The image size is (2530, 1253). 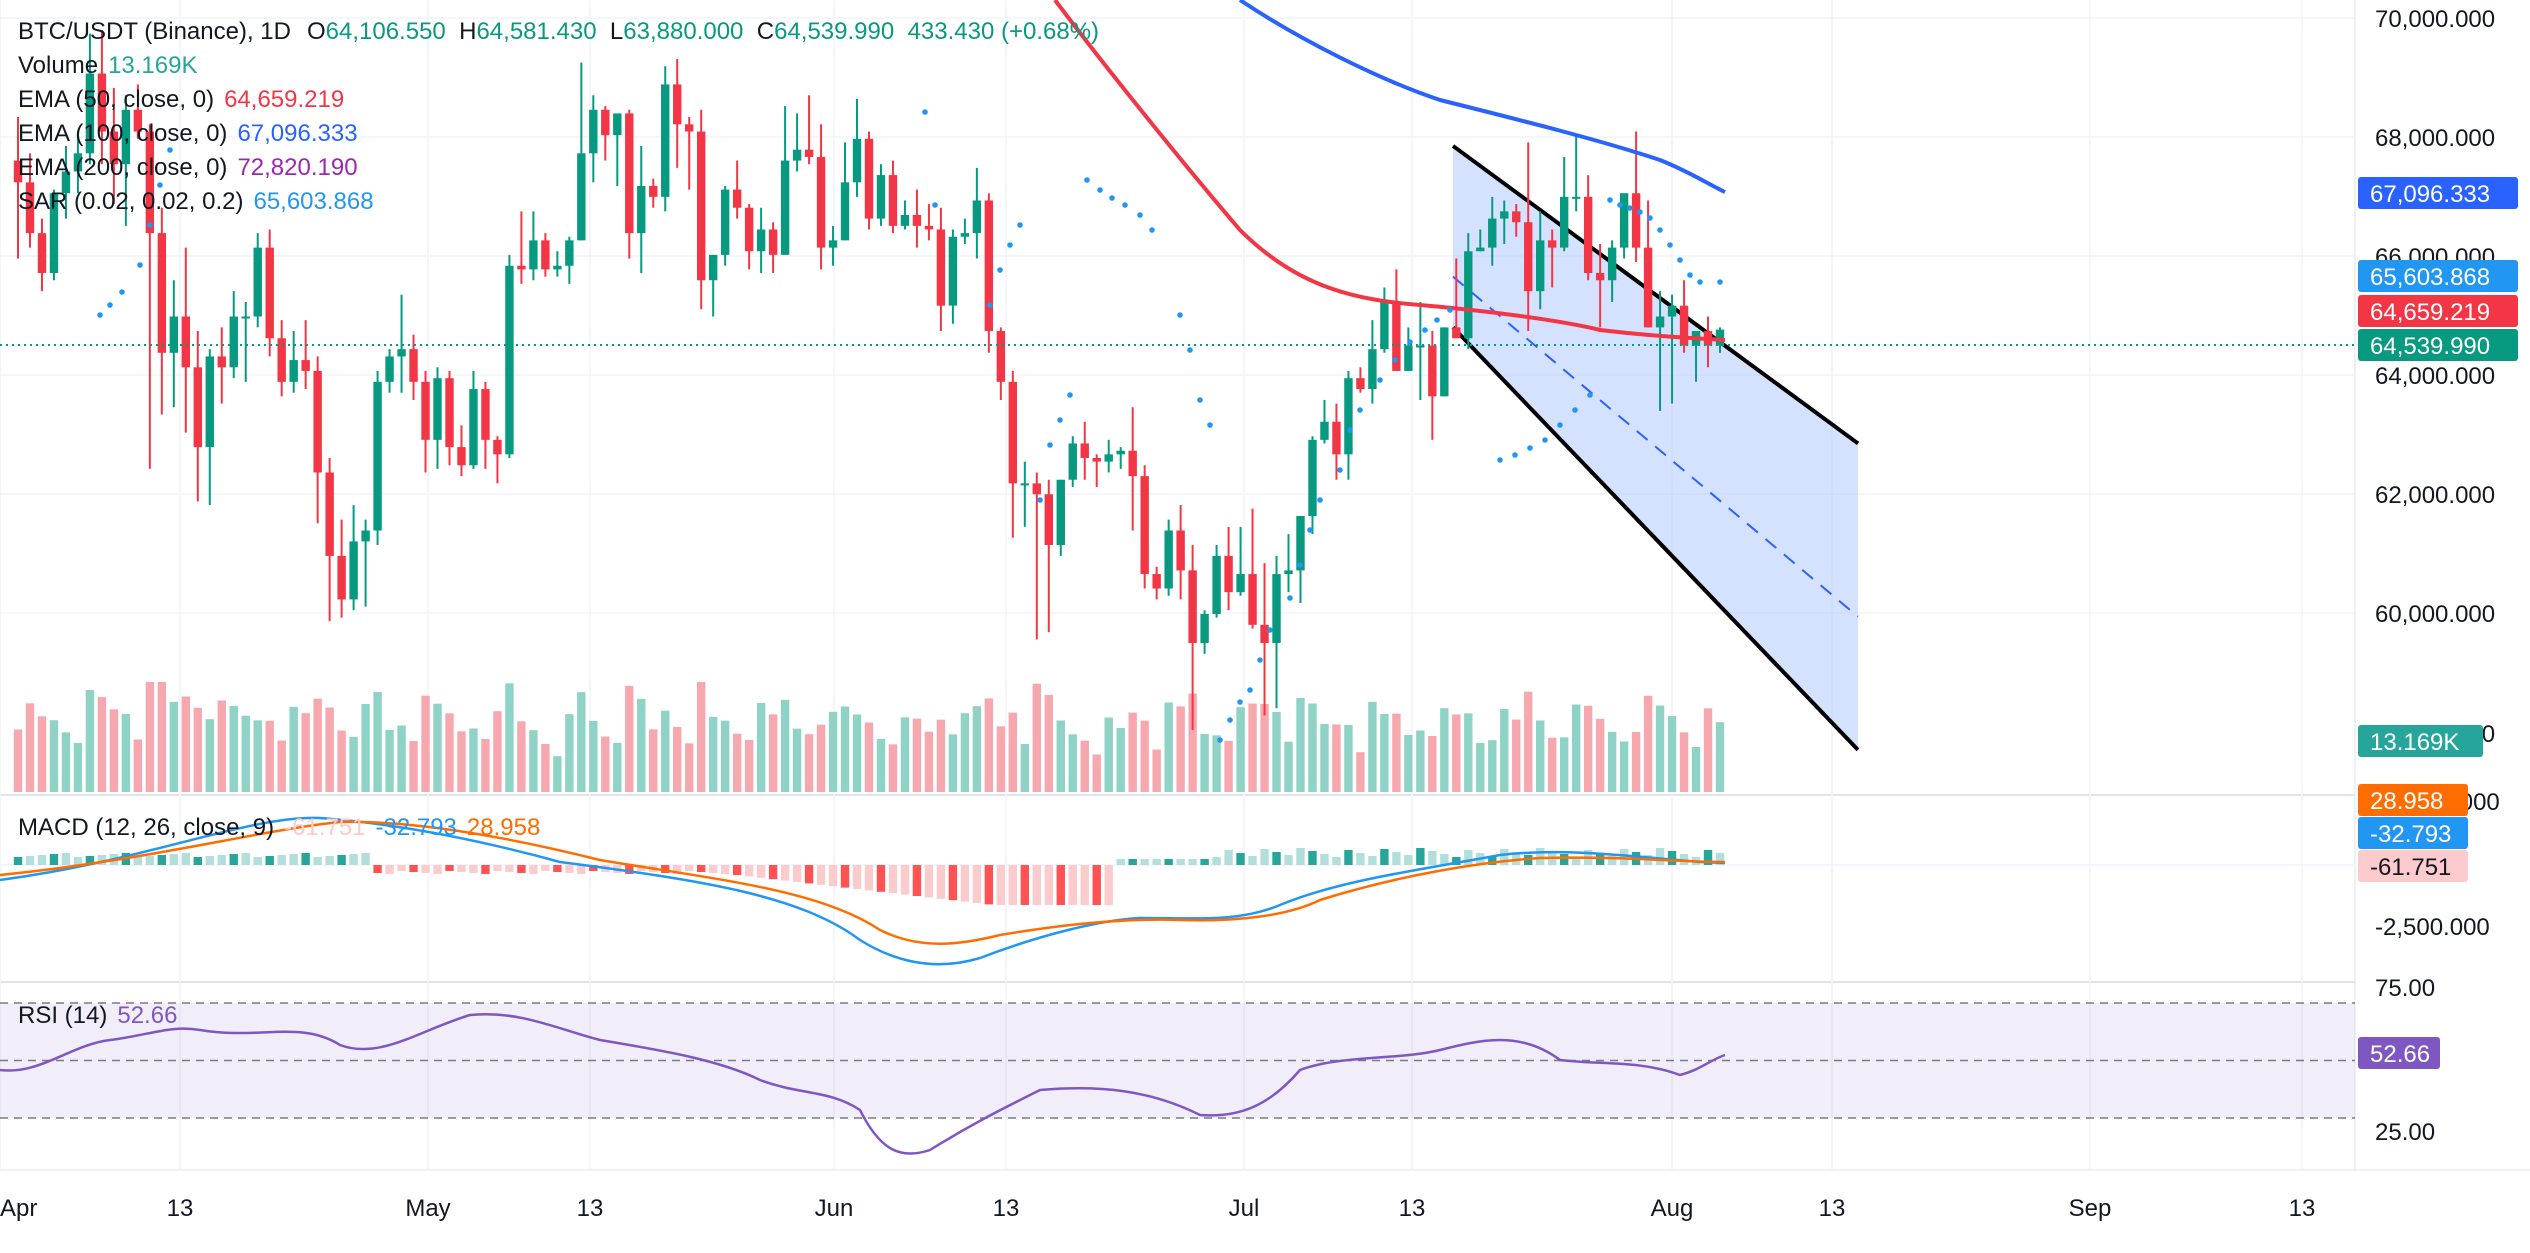 I want to click on indicator-row-volume: Volume 13.169K, so click(x=558, y=66).